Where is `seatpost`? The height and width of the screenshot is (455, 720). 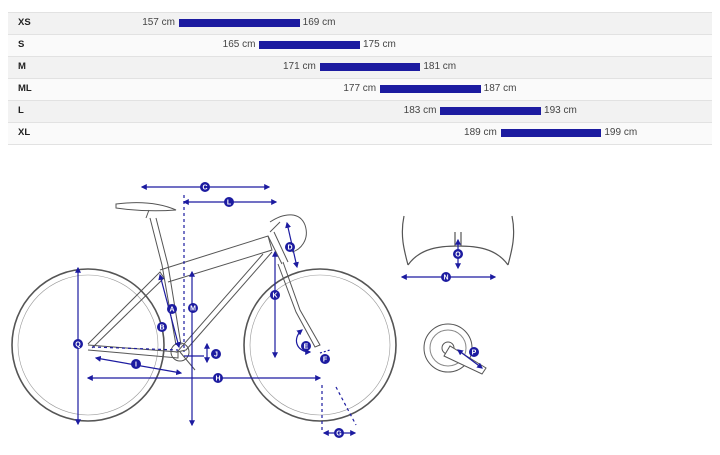 seatpost is located at coordinates (147, 214).